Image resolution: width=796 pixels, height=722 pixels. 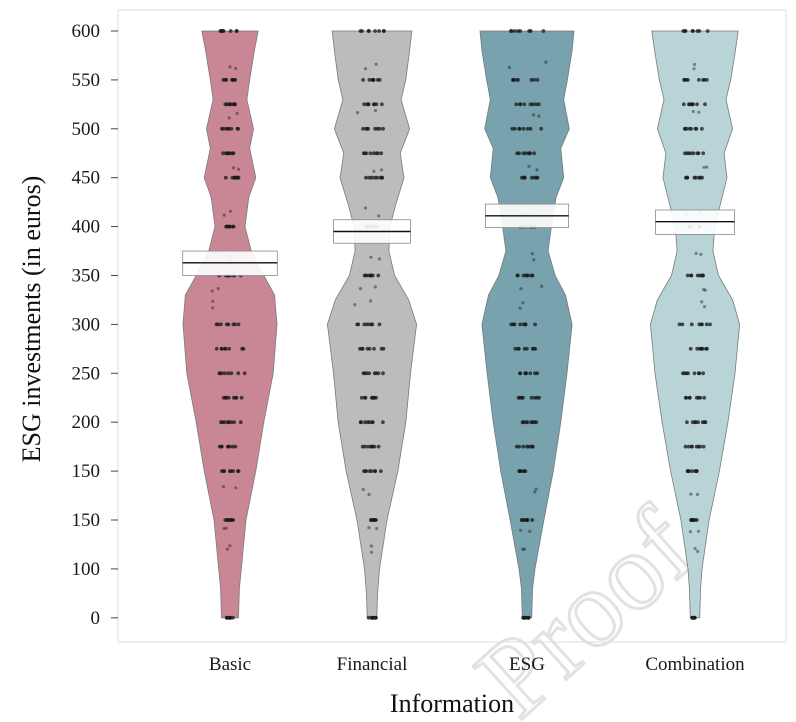 I want to click on violin-basic, so click(x=230, y=324).